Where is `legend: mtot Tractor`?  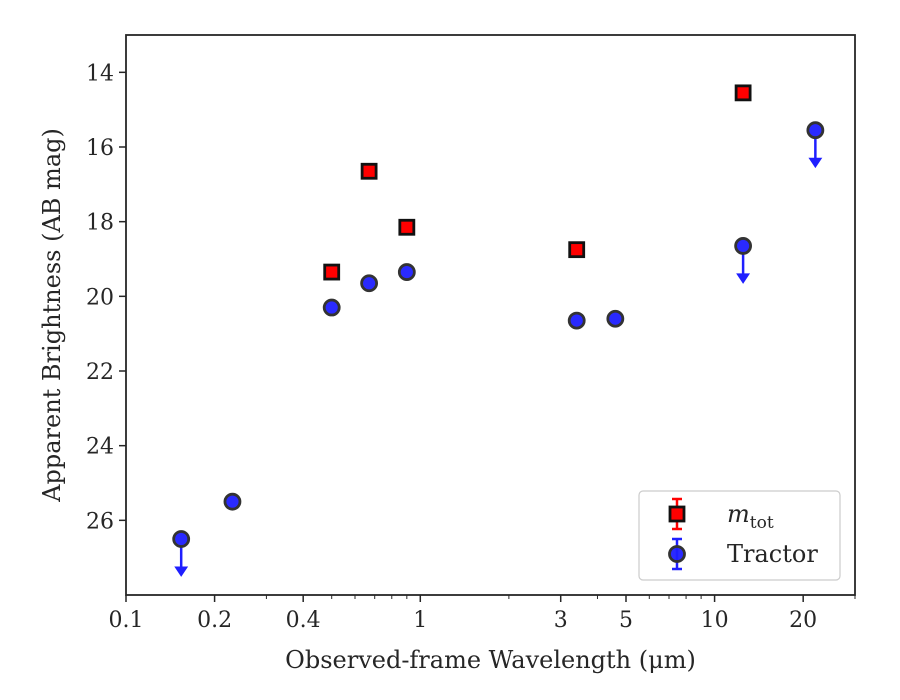 legend: mtot Tractor is located at coordinates (739, 535).